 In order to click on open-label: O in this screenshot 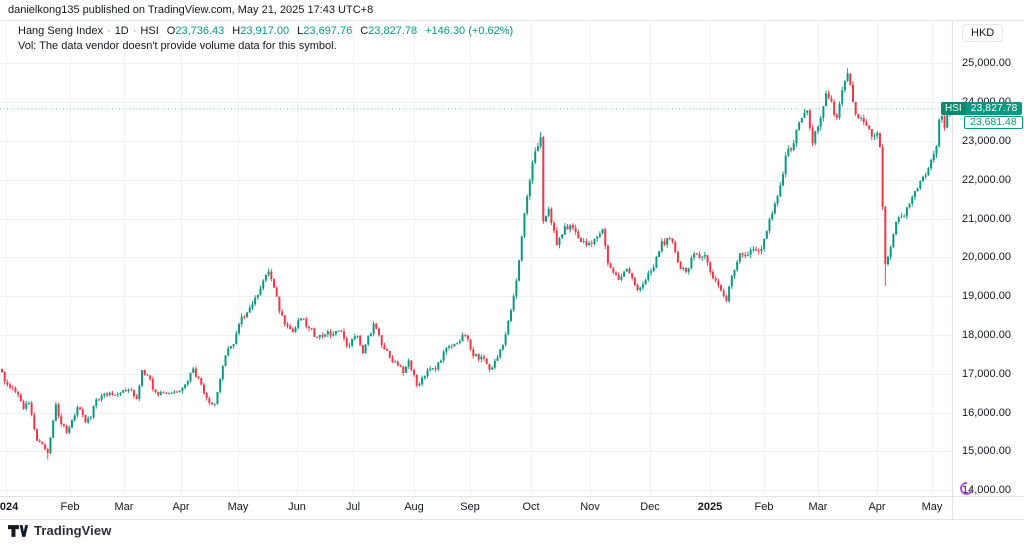, I will do `click(171, 31)`.